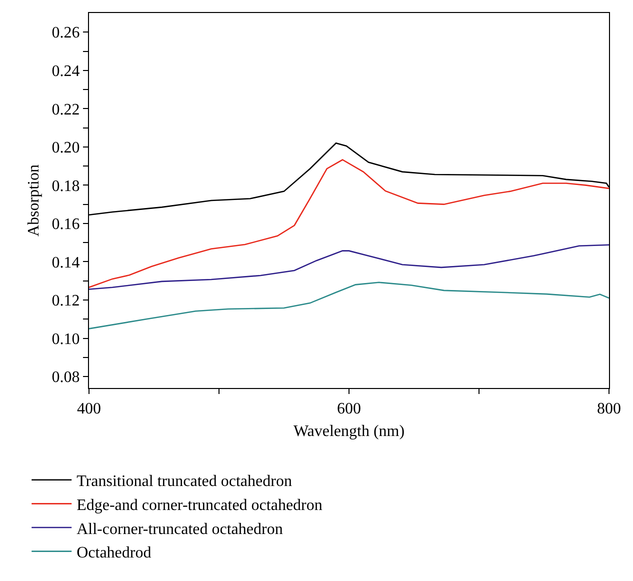 The image size is (633, 581). Describe the element at coordinates (66, 377) in the screenshot. I see `y-tick-label: 0.08` at that location.